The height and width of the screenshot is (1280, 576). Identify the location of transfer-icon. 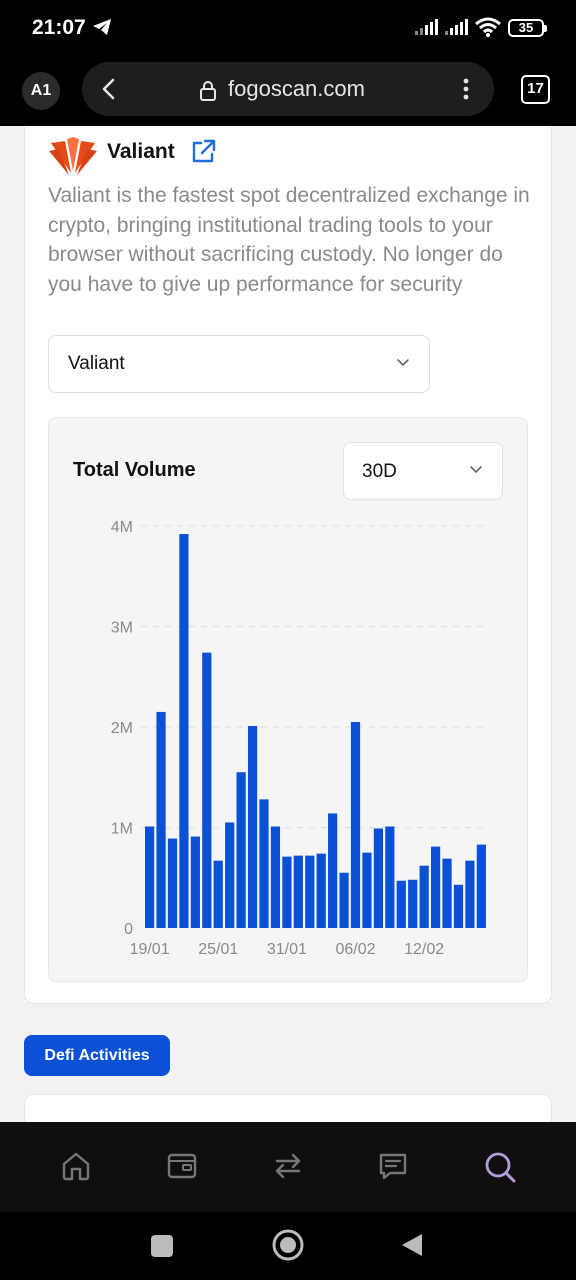
(288, 1166).